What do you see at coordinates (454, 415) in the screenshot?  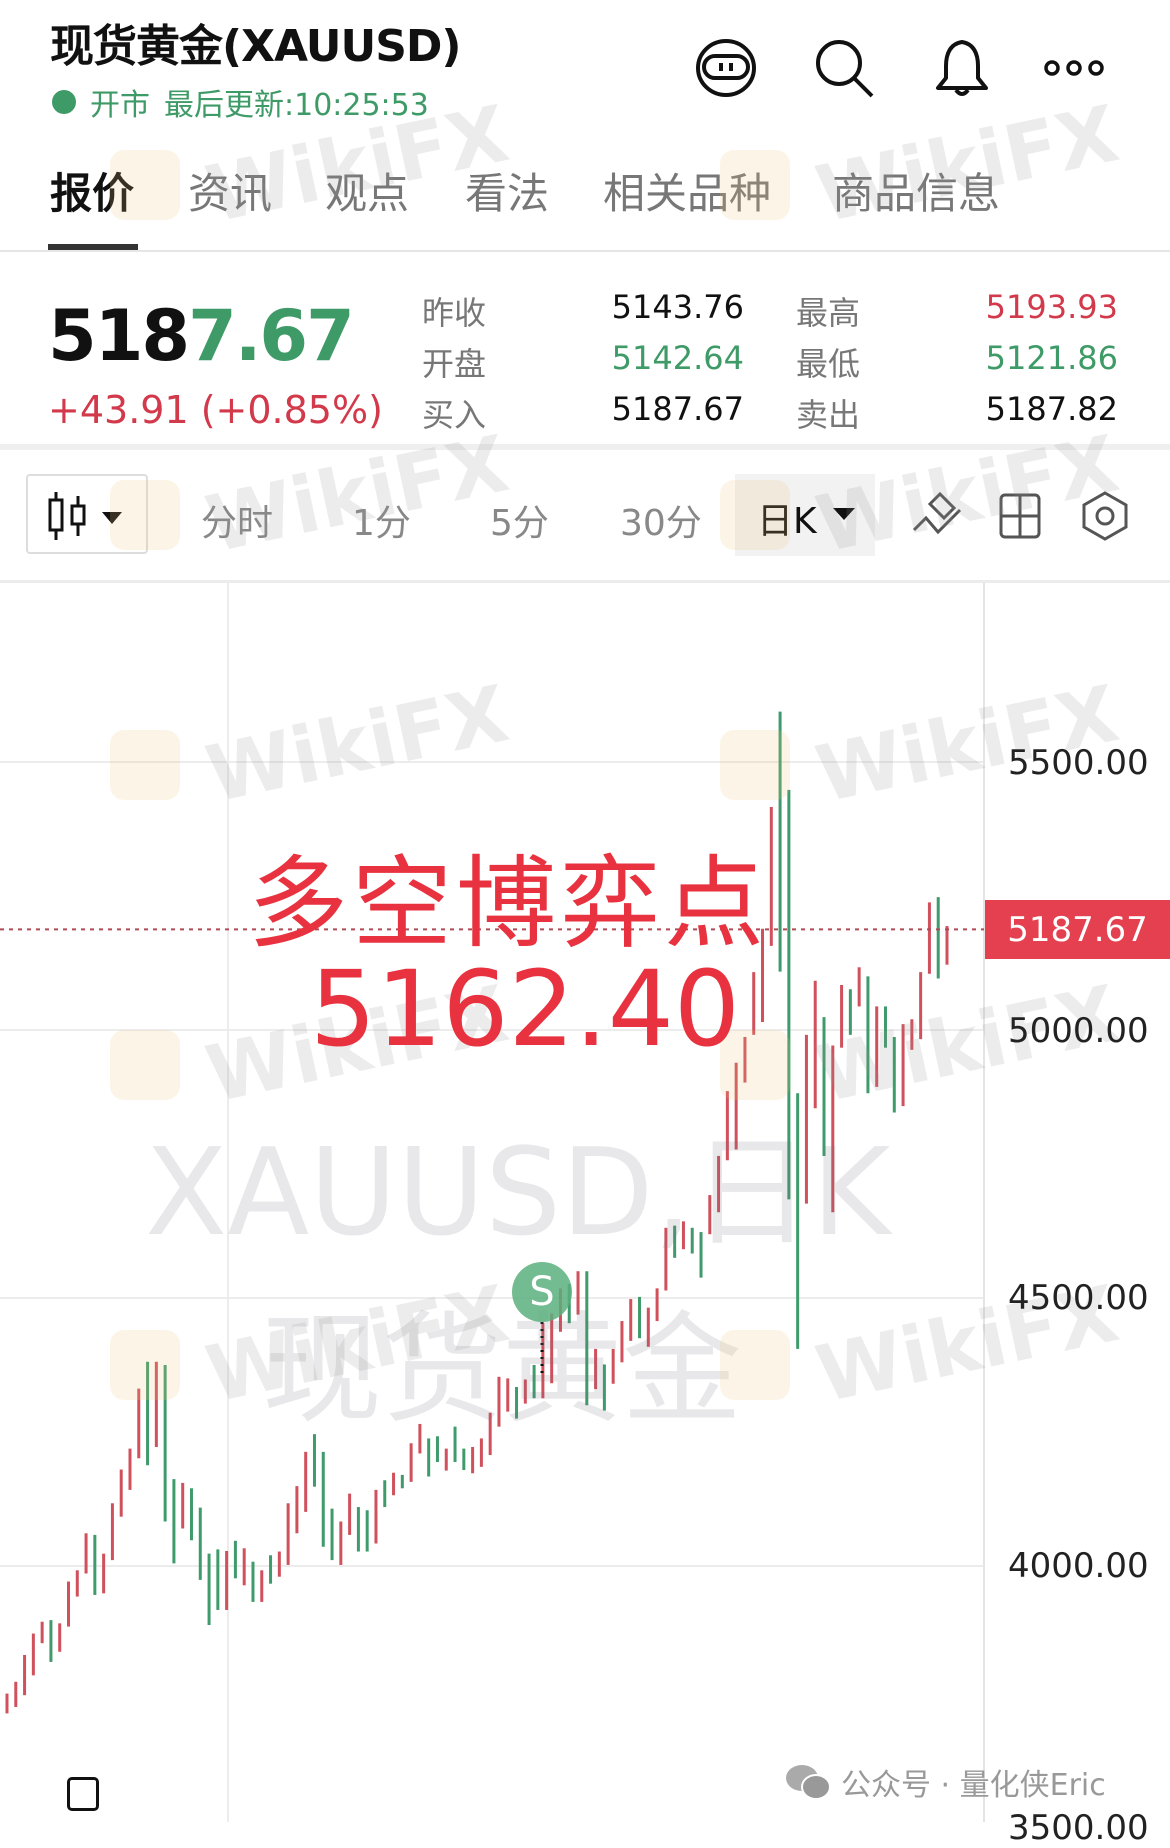 I see `stat-label: 买入` at bounding box center [454, 415].